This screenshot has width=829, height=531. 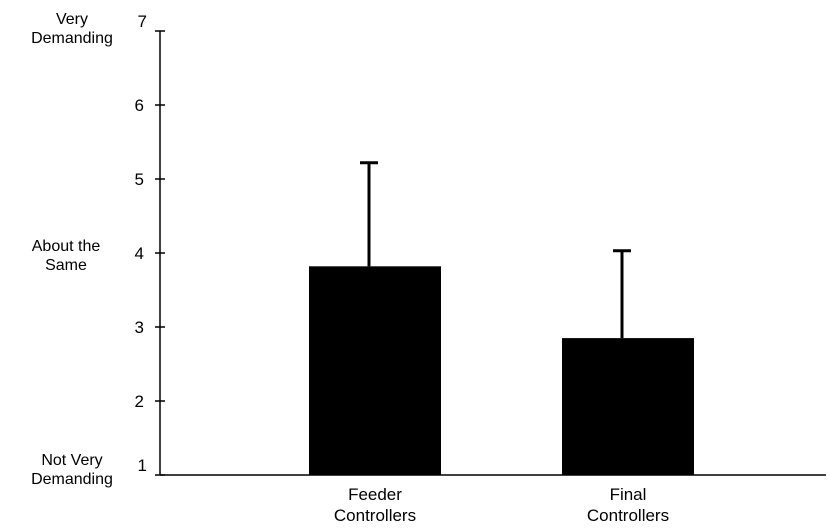 What do you see at coordinates (628, 494) in the screenshot?
I see `category-label-line: Final` at bounding box center [628, 494].